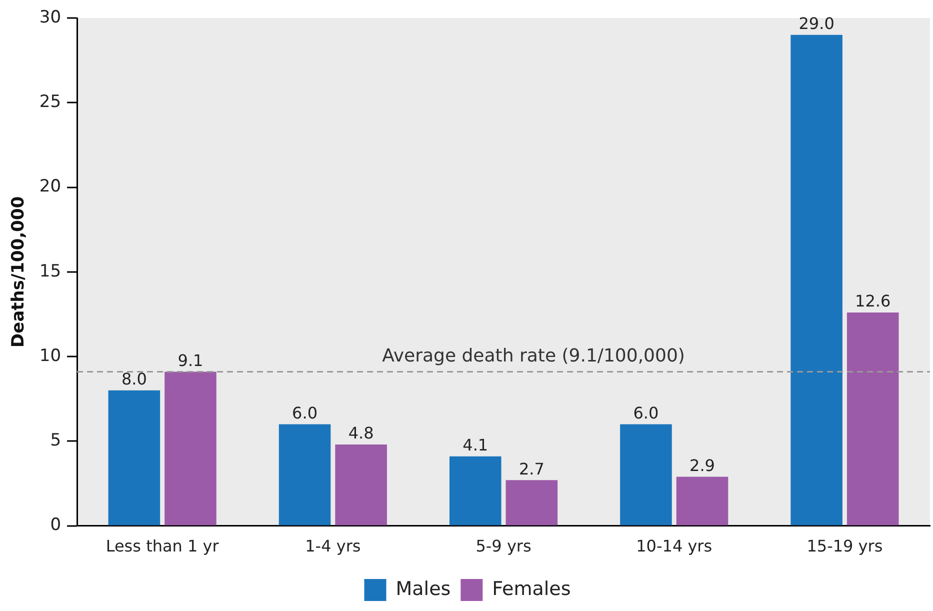 The height and width of the screenshot is (611, 933). Describe the element at coordinates (873, 301) in the screenshot. I see `data-label: 12.6` at that location.